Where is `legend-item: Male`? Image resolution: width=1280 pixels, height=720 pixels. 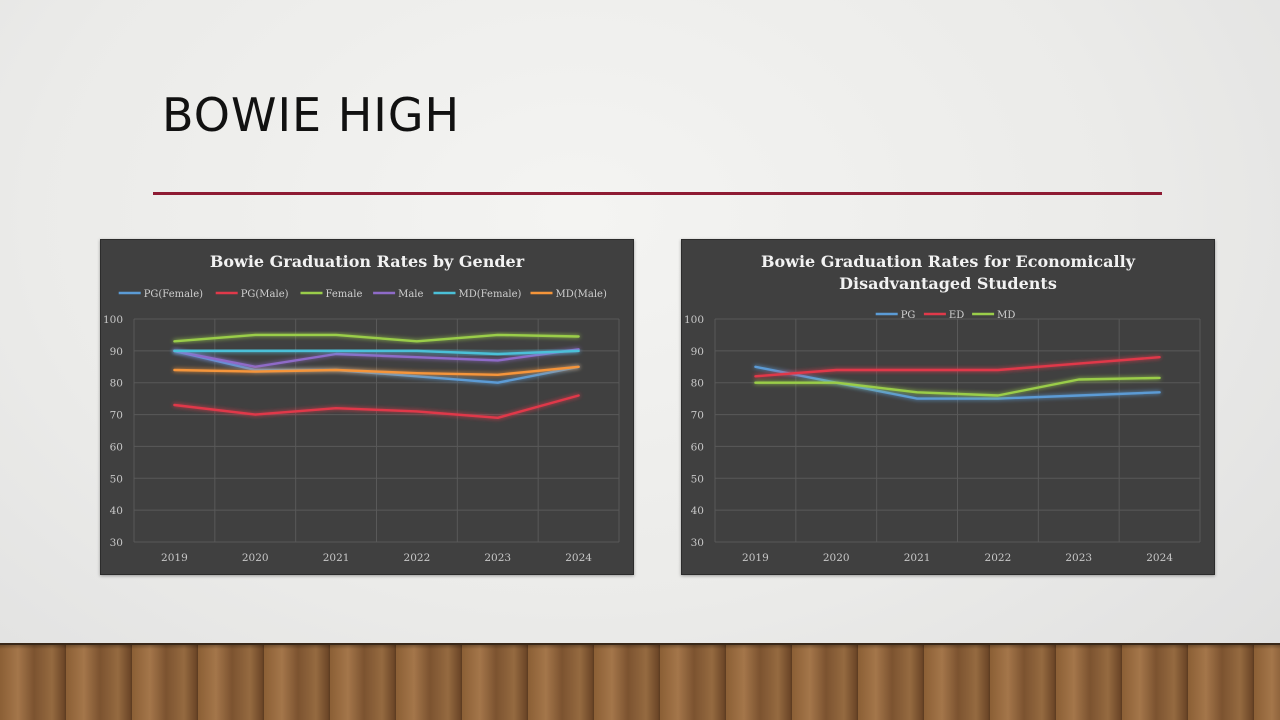 legend-item: Male is located at coordinates (398, 294).